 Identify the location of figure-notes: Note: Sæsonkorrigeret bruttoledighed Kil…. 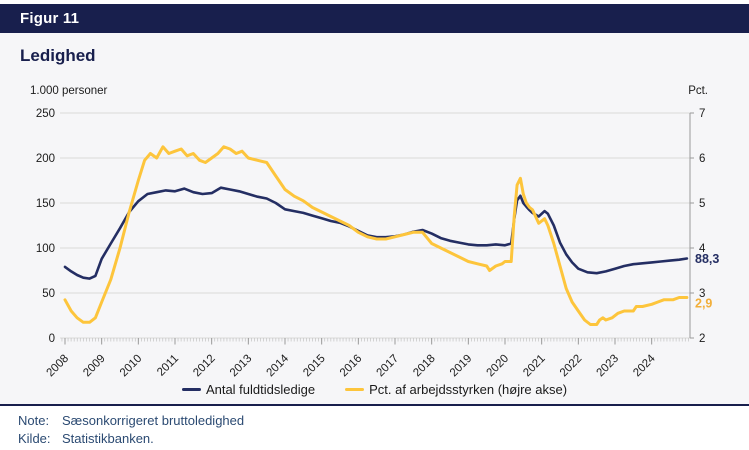
(131, 430).